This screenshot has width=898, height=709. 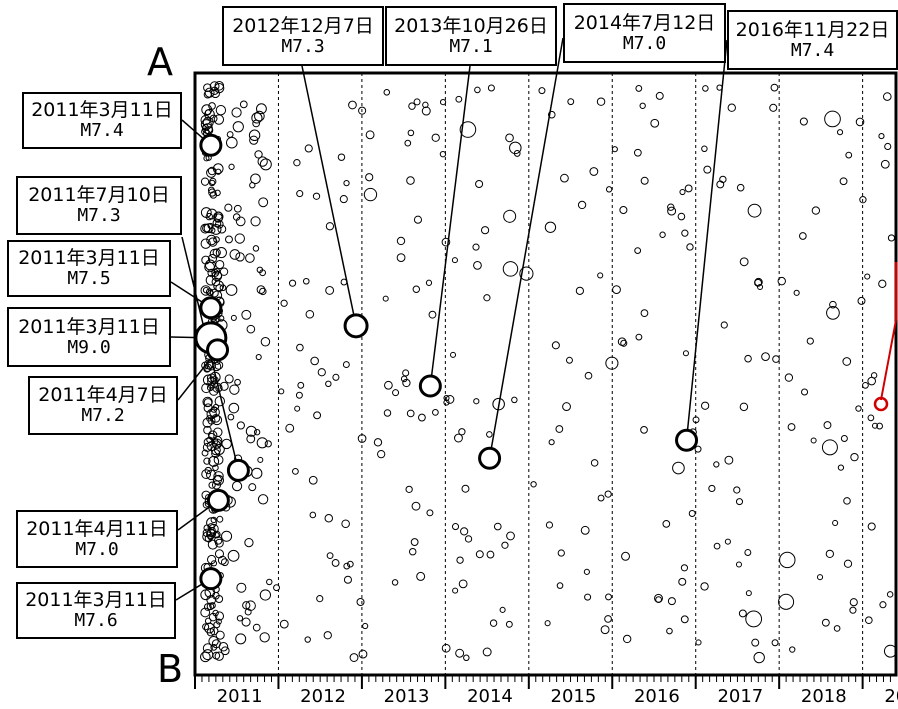 What do you see at coordinates (740, 696) in the screenshot?
I see `x-tick-label-2017: 2017` at bounding box center [740, 696].